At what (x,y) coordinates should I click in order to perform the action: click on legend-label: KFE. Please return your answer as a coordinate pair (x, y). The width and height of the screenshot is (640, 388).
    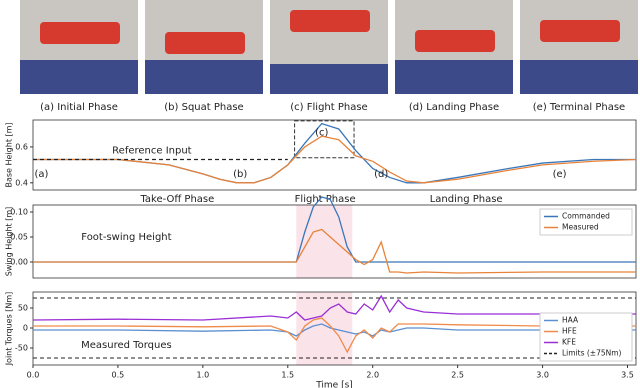
    Looking at the image, I should click on (569, 342).